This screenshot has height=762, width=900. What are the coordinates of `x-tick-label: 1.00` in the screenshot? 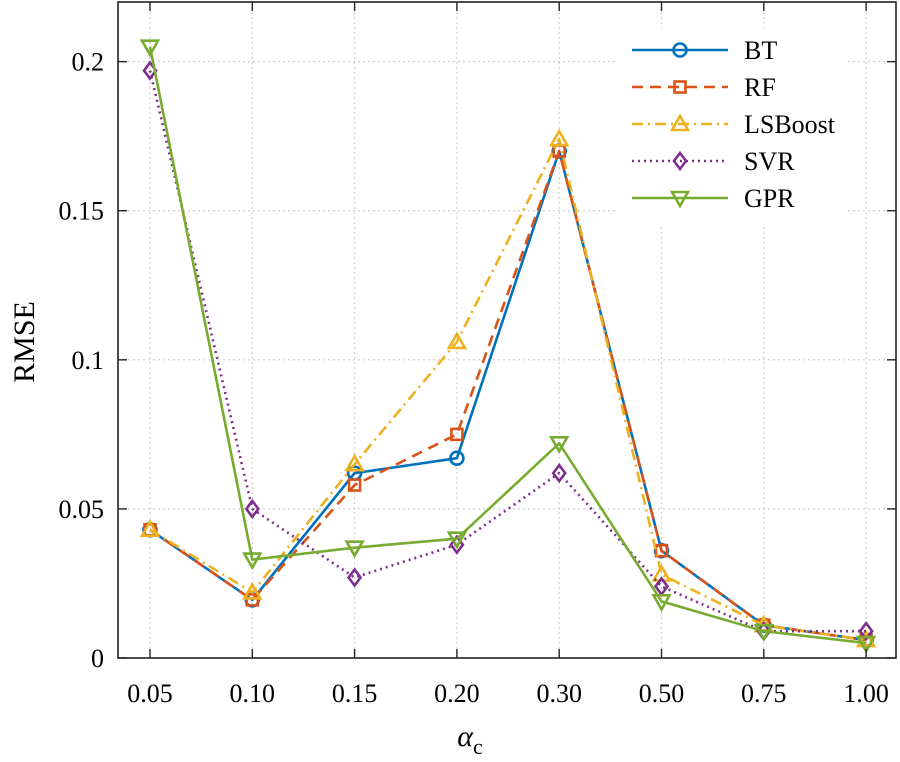 It's located at (866, 693).